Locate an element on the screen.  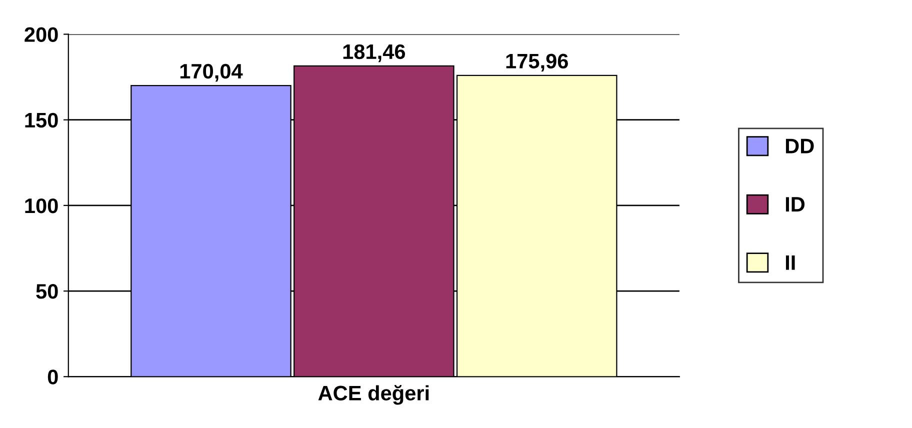
data-label: 170,04 is located at coordinates (211, 73).